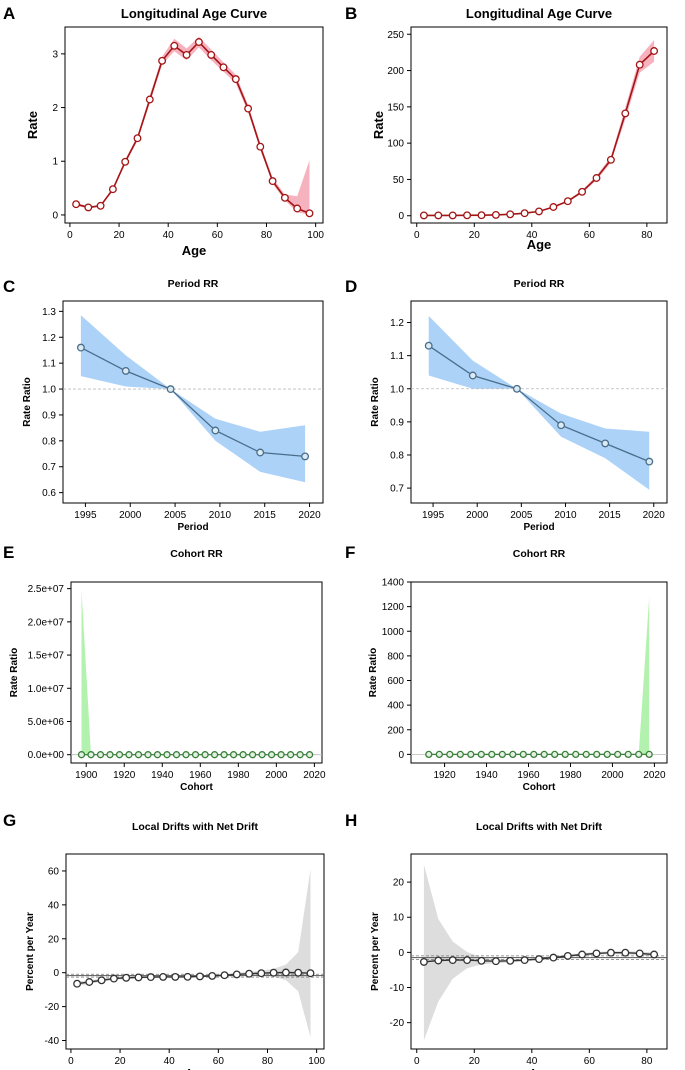 The width and height of the screenshot is (685, 1070). I want to click on x-axis-label: Period, so click(192, 527).